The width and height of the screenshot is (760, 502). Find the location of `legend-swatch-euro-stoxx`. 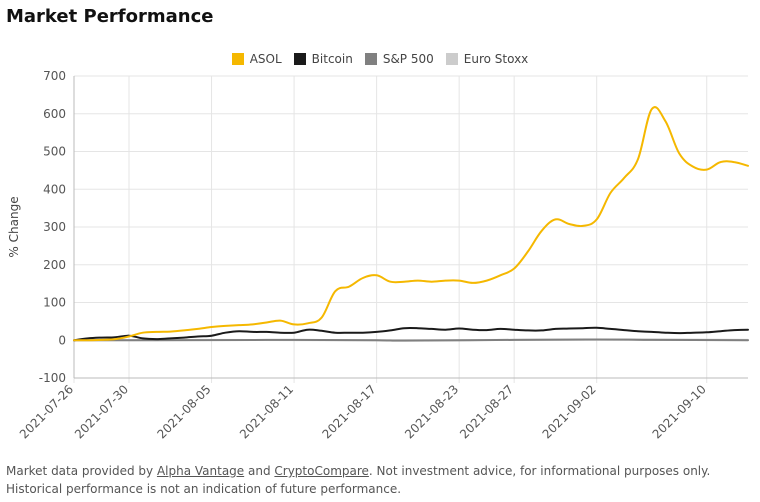

legend-swatch-euro-stoxx is located at coordinates (451, 59).